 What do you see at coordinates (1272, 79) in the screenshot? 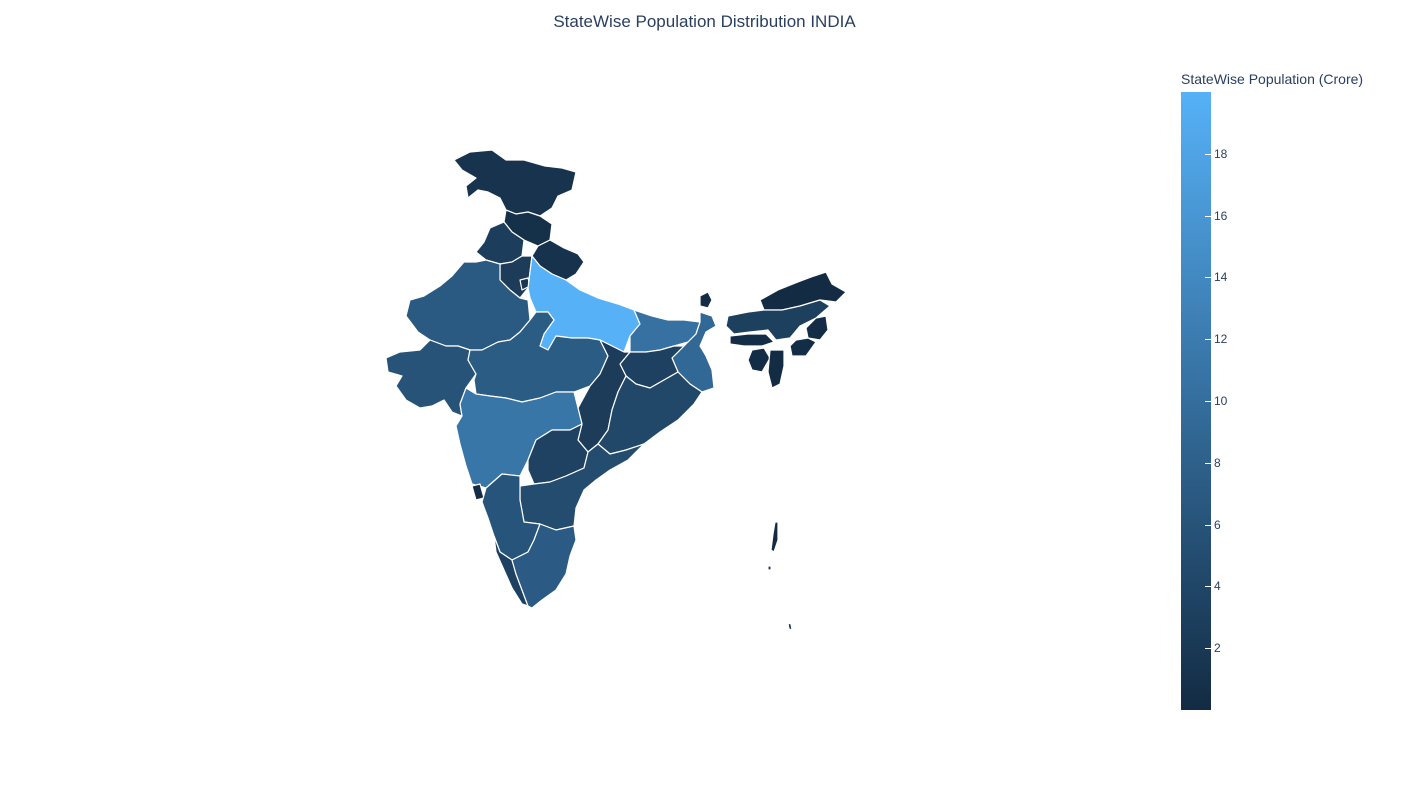
I see `colorbar-title: StateWise Population (Crore)` at bounding box center [1272, 79].